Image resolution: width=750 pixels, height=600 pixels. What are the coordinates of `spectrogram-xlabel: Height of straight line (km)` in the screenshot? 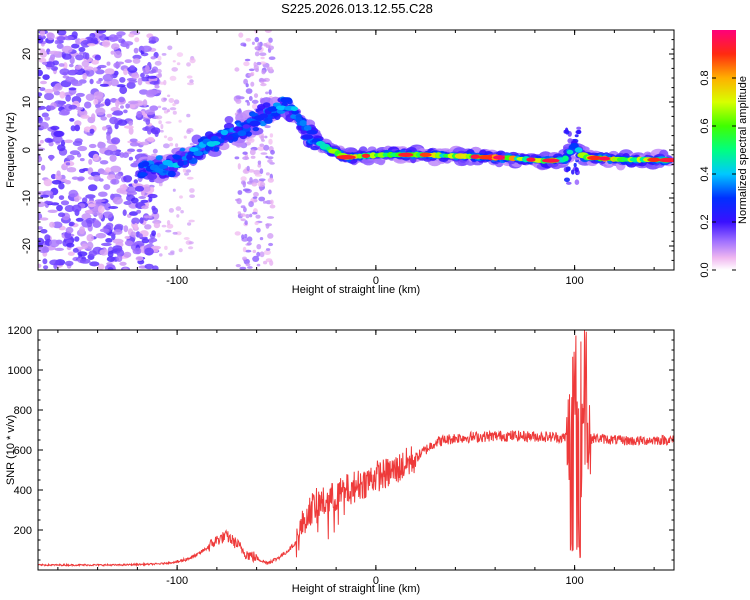 It's located at (356, 290).